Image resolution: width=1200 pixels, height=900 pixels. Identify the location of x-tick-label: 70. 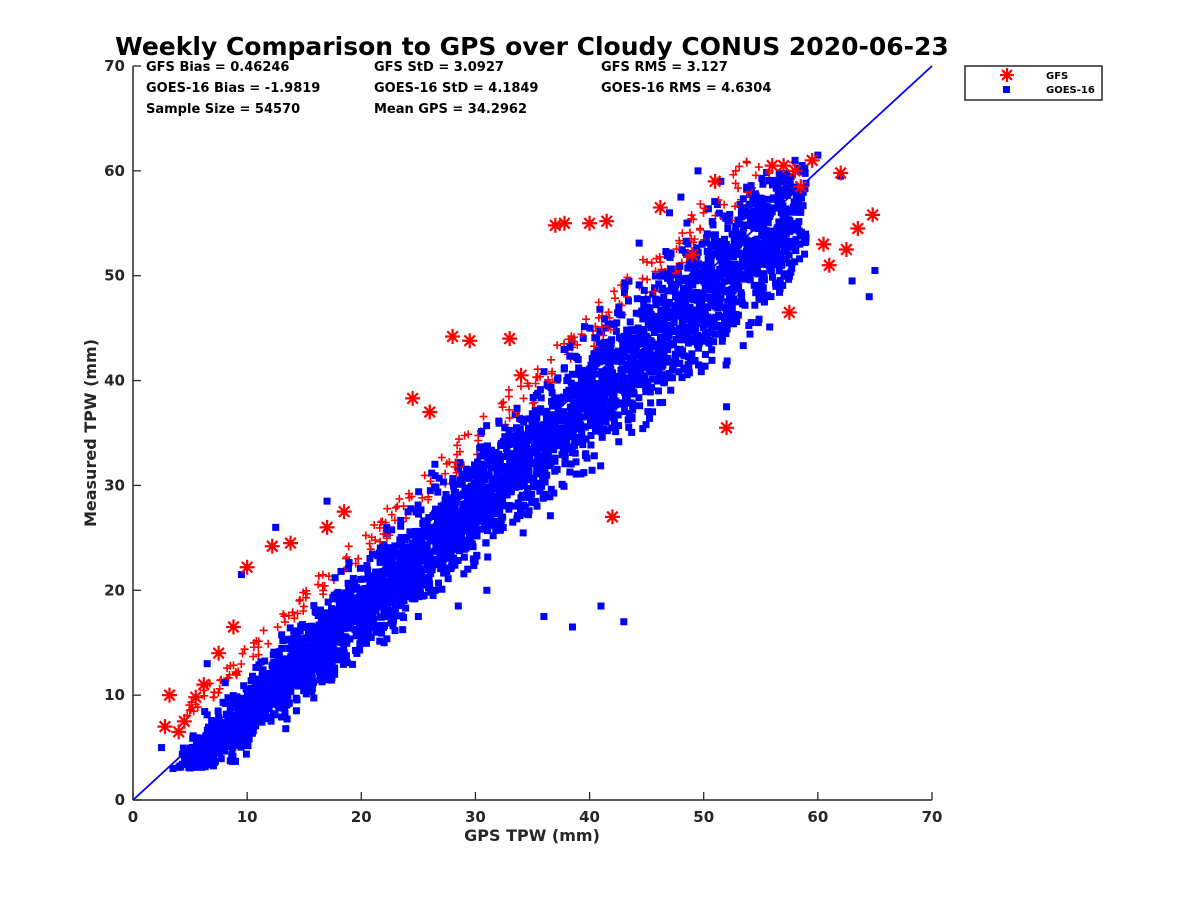
(932, 817).